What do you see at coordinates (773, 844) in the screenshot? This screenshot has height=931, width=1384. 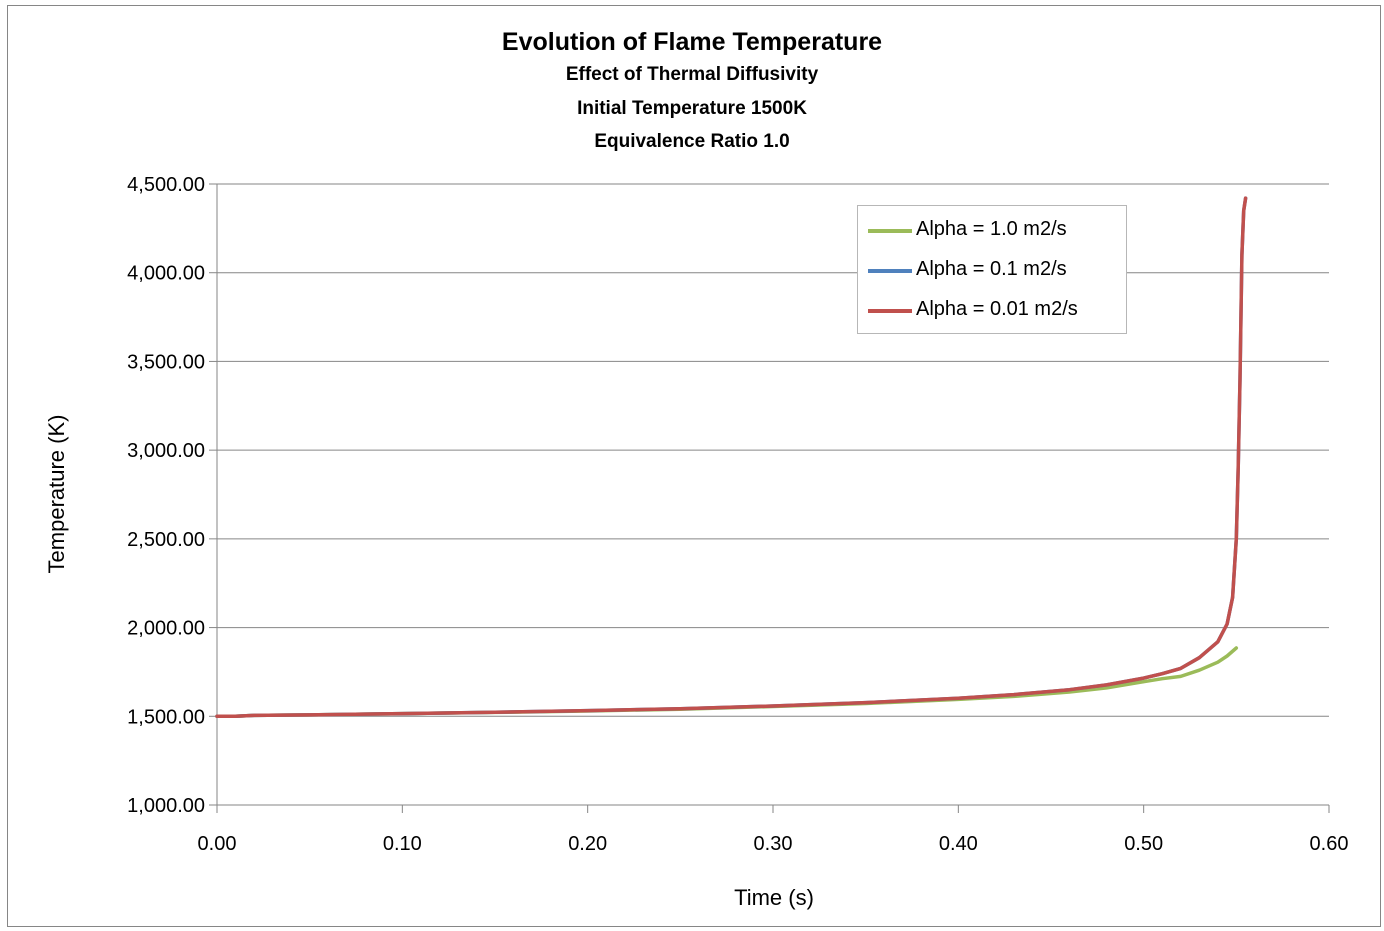 I see `x-tick-label: 0.30` at bounding box center [773, 844].